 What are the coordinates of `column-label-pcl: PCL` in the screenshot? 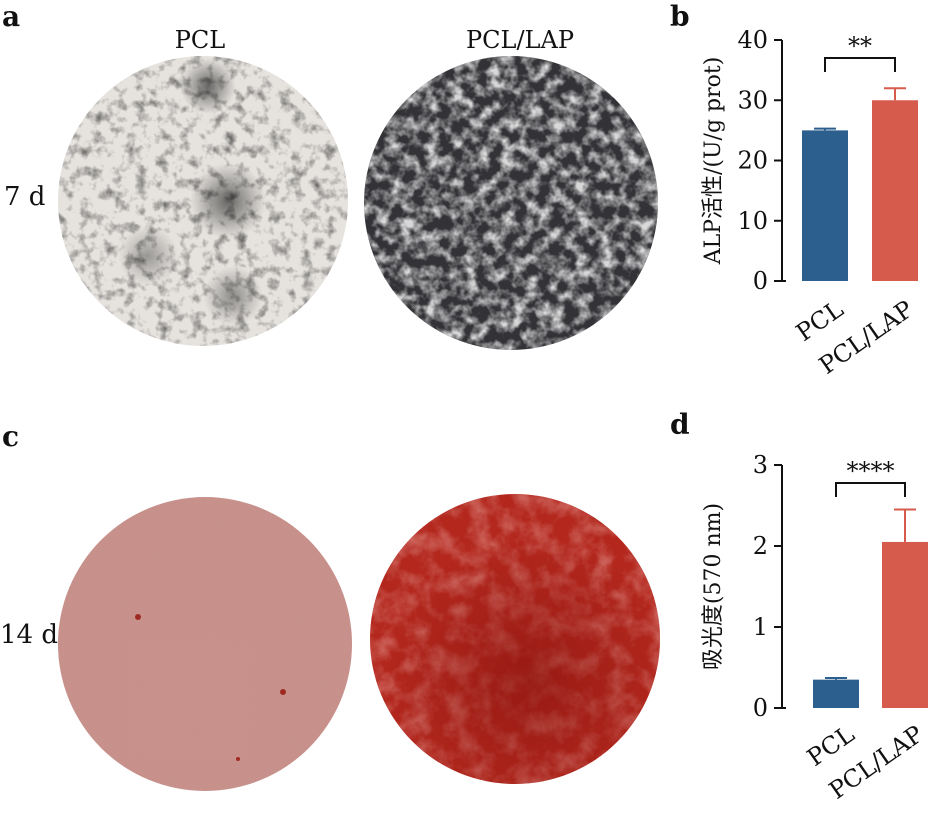 It's located at (200, 40).